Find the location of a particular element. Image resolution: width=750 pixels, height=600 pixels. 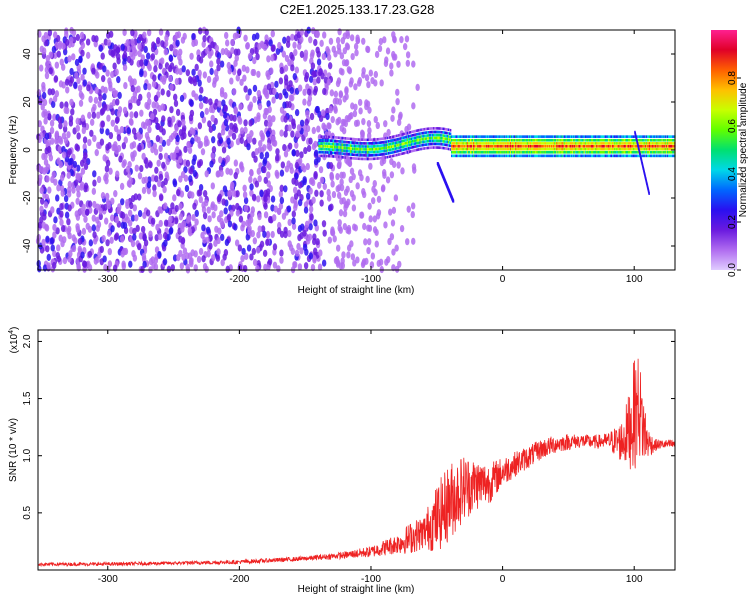

y-tick-label: 40 is located at coordinates (27, 54).